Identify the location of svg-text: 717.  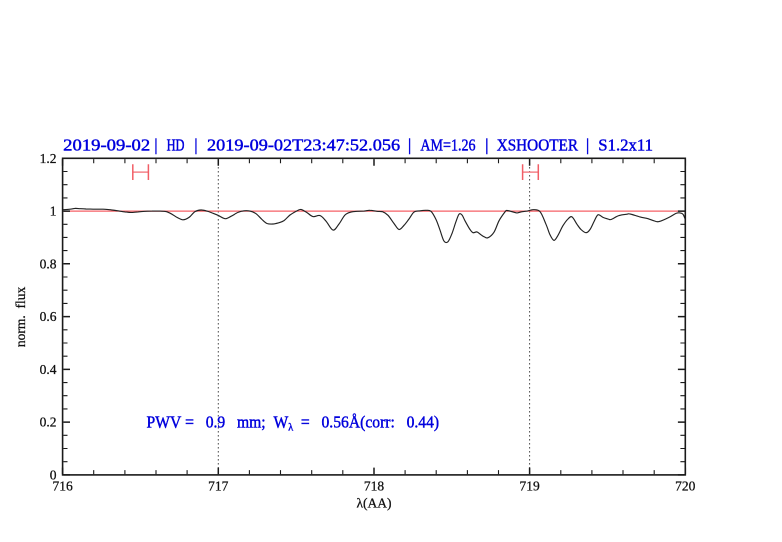
(218, 486).